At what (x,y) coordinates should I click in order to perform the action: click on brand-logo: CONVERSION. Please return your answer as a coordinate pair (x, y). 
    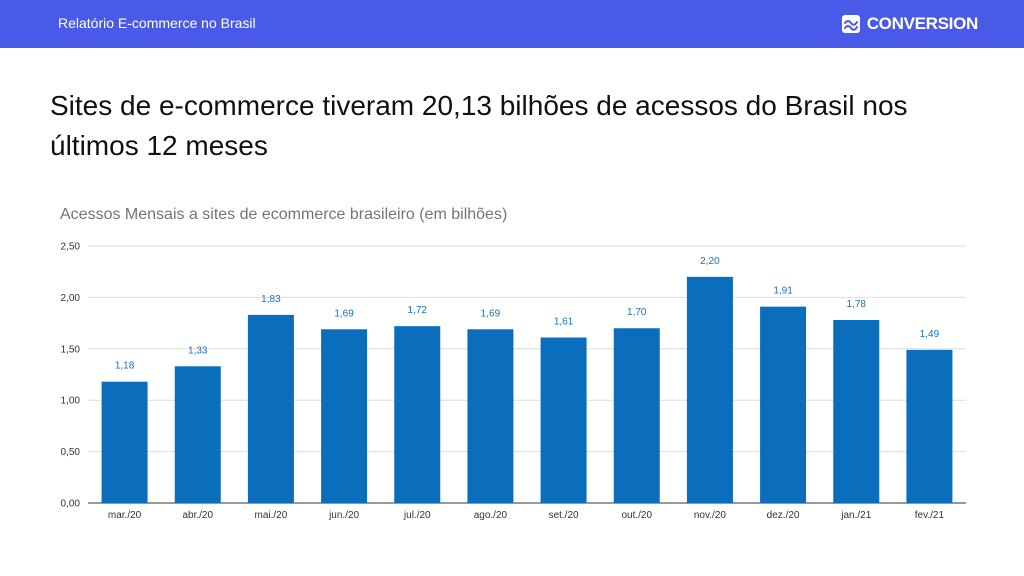
    Looking at the image, I should click on (909, 24).